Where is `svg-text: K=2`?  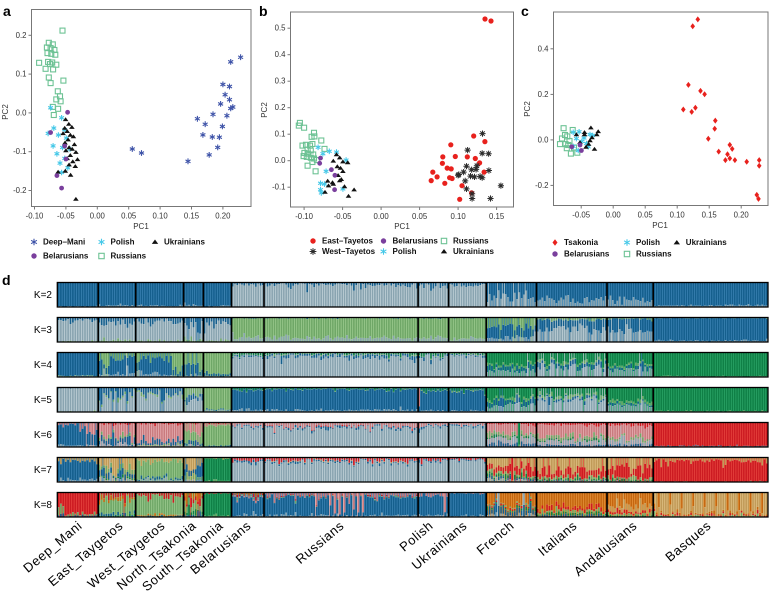 svg-text: K=2 is located at coordinates (43, 295).